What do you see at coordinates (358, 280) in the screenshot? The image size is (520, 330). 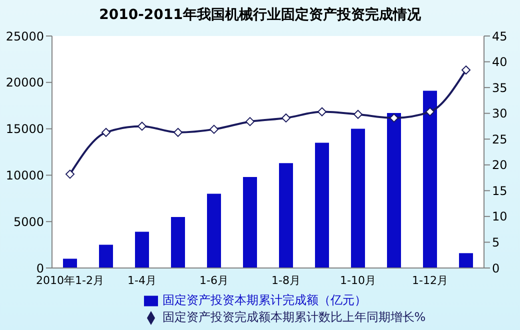 I see `x-tick-label: 1-10月` at bounding box center [358, 280].